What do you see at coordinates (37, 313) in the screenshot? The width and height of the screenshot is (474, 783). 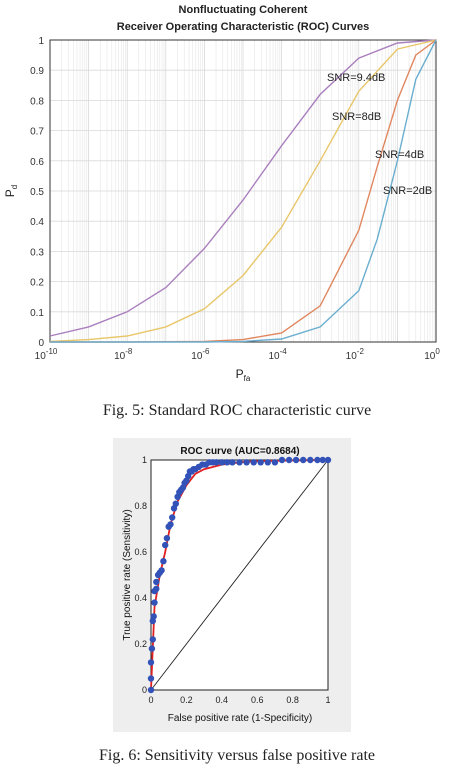 I see `y-tick-label: 0.1` at bounding box center [37, 313].